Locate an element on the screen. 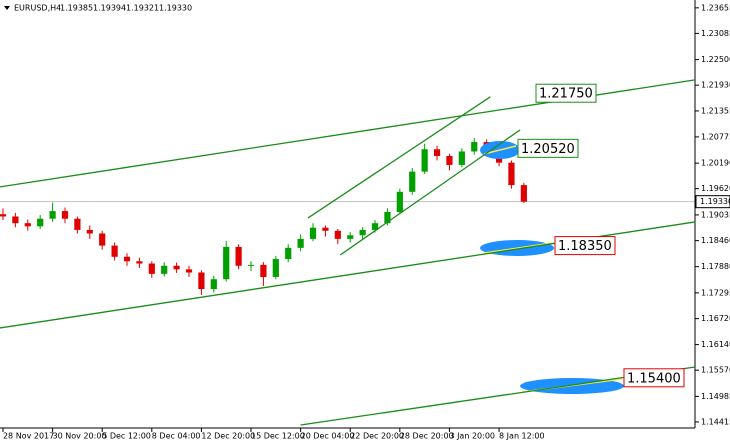 The height and width of the screenshot is (442, 730). y-tick-label: 1.23085 is located at coordinates (715, 33).